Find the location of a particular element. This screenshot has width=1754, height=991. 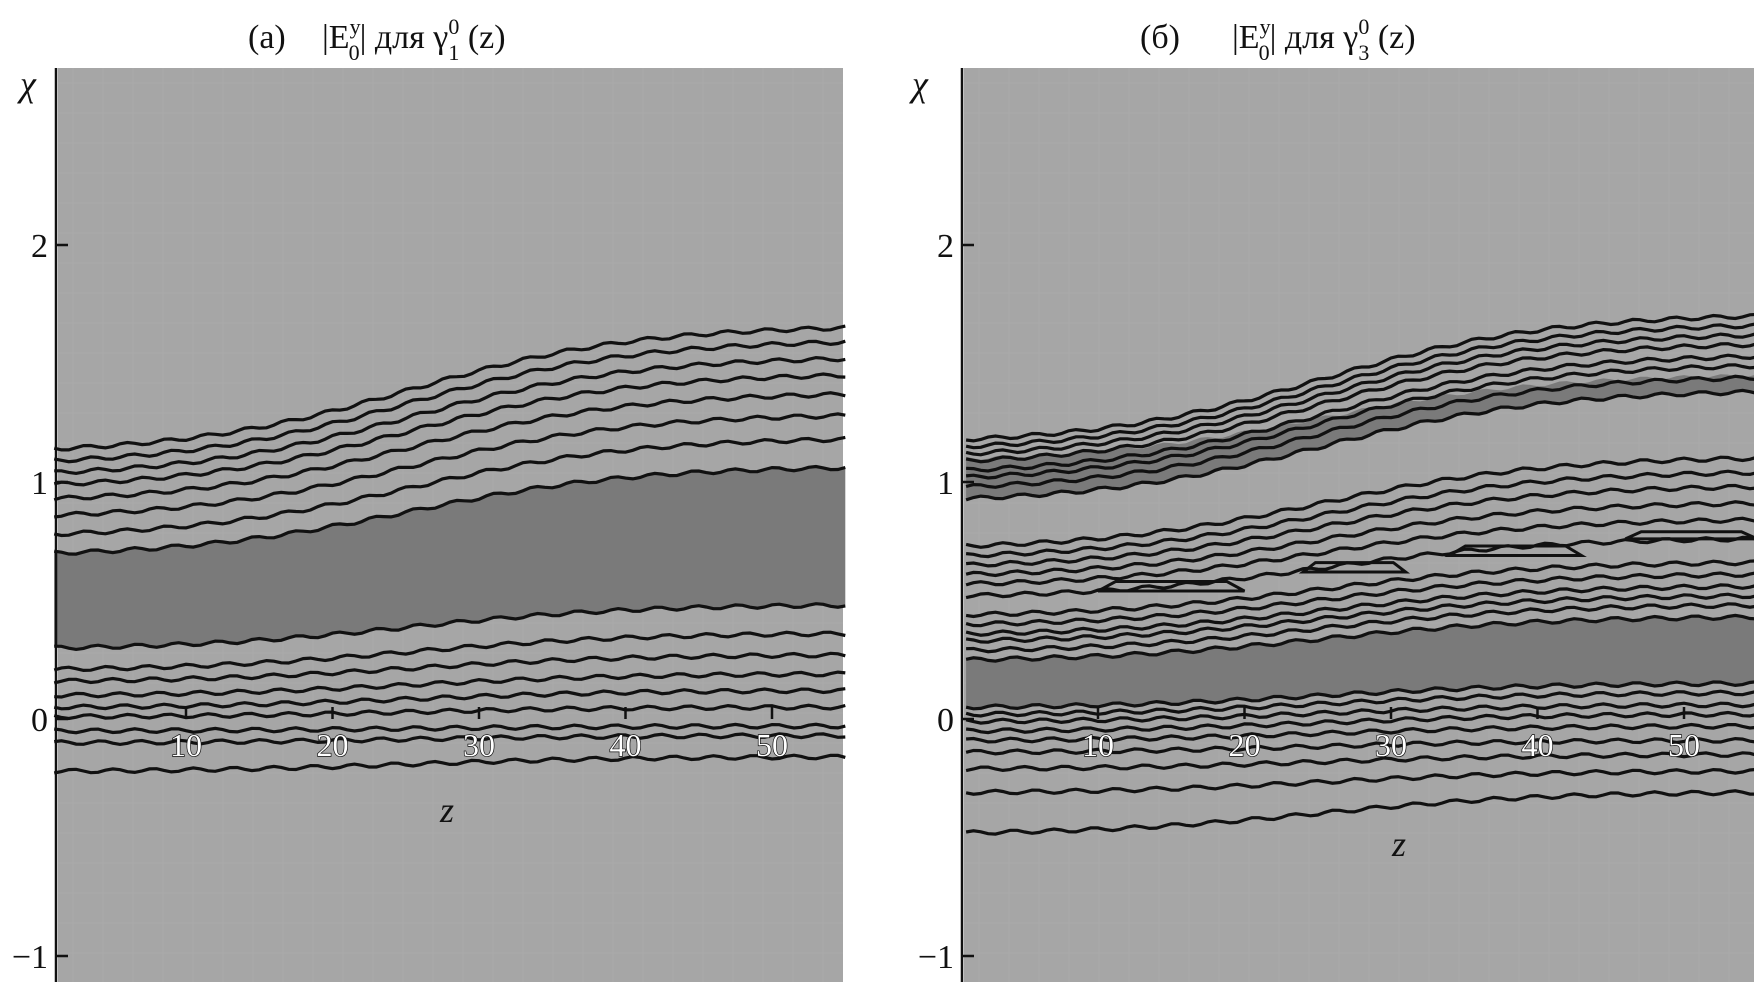

panel-b-title-sup1: y is located at coordinates (1265, 26).